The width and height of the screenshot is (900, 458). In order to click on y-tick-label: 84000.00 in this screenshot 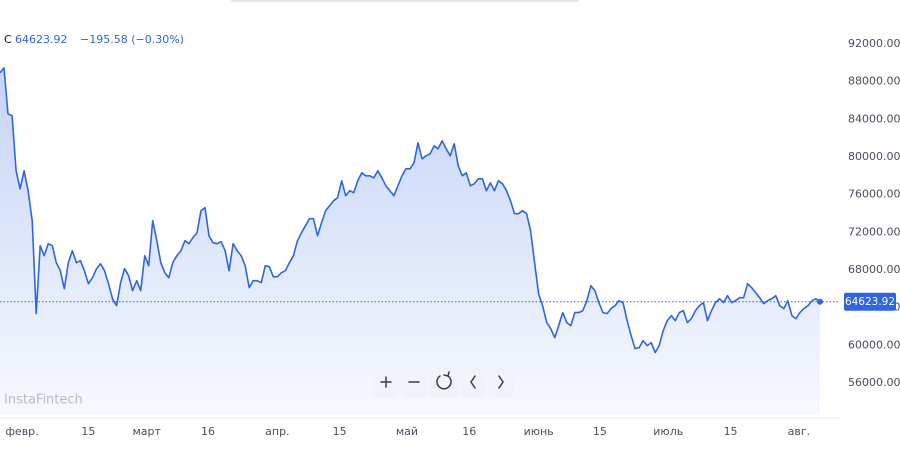, I will do `click(874, 118)`.